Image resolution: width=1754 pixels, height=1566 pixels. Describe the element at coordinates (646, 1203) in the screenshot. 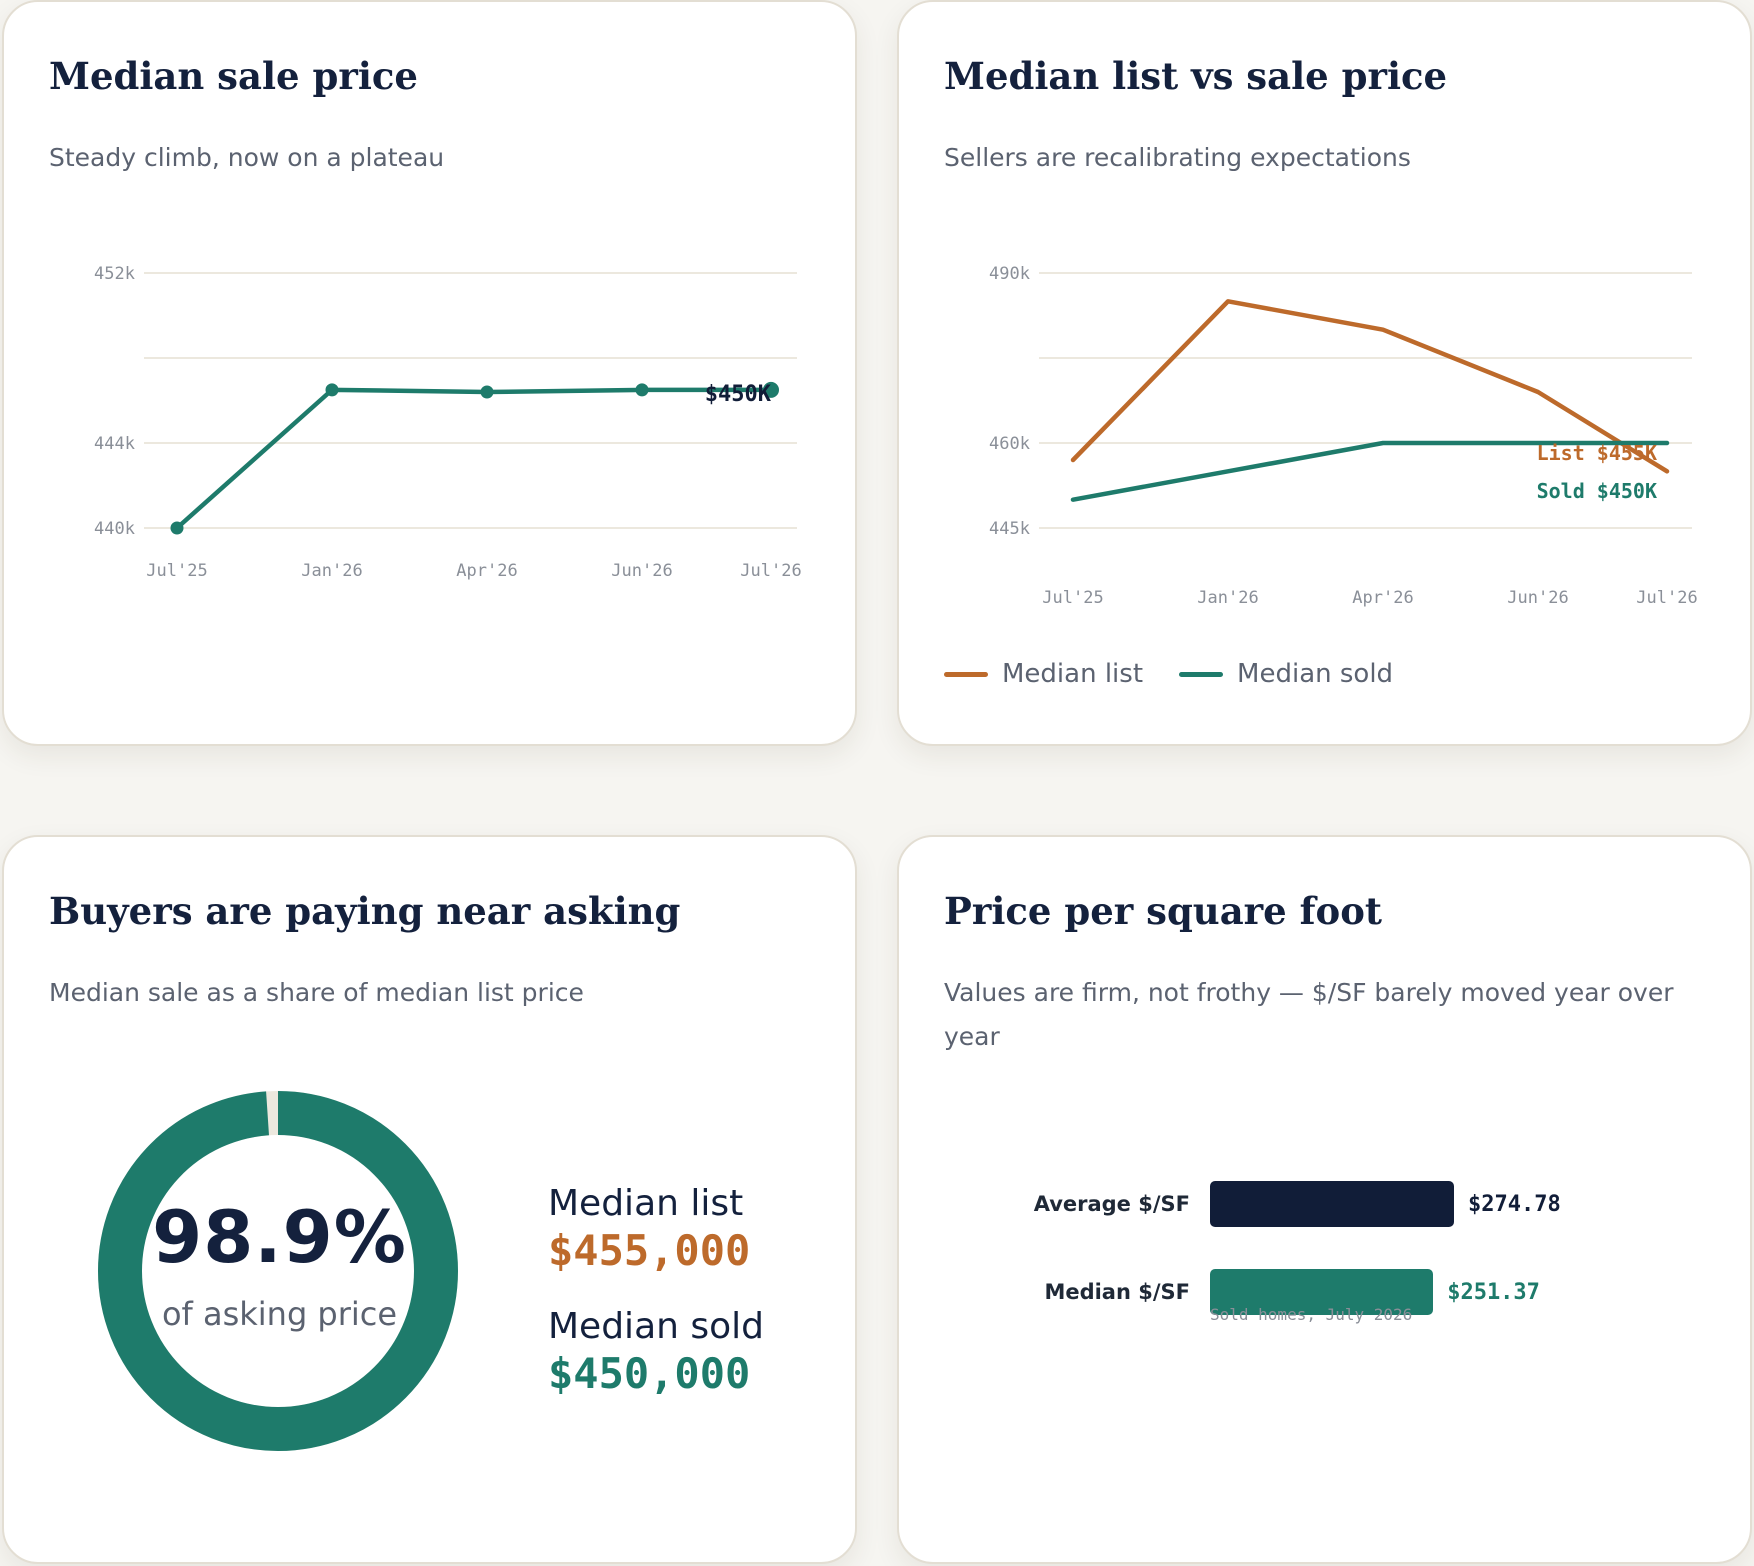

I see `median-list-label: Median list` at that location.